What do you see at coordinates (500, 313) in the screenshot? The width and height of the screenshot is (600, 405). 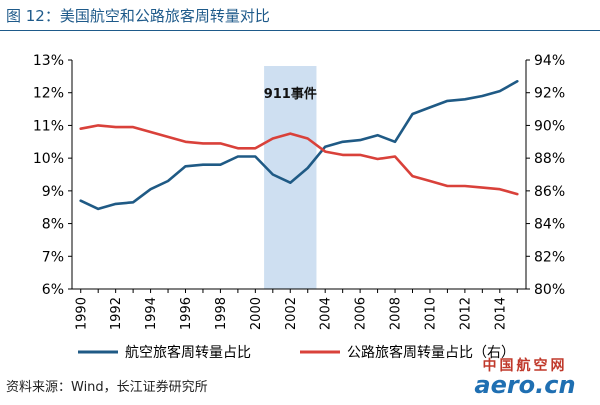 I see `x-tick-label: 2014` at bounding box center [500, 313].